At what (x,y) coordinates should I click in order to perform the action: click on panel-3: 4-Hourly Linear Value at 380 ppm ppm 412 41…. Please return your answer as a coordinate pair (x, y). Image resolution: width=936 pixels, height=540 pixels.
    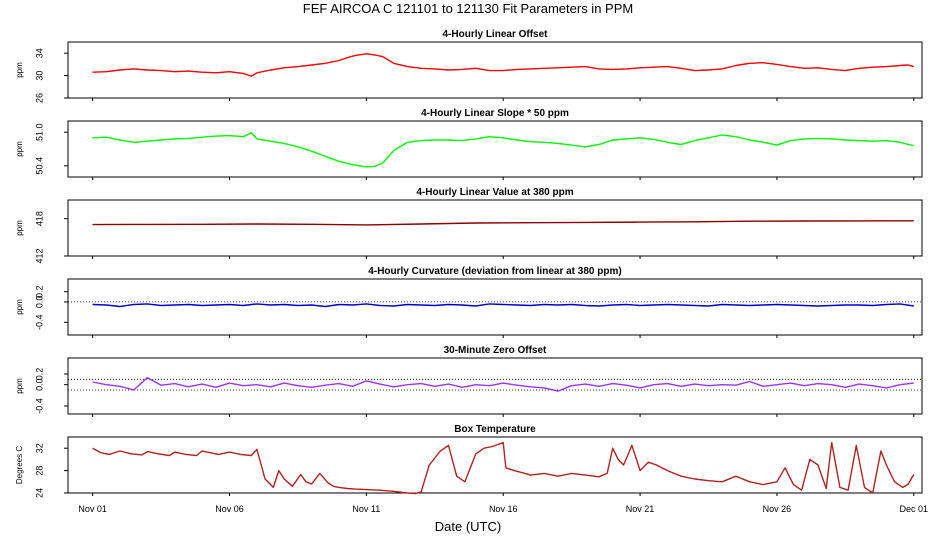
    Looking at the image, I should click on (469, 225).